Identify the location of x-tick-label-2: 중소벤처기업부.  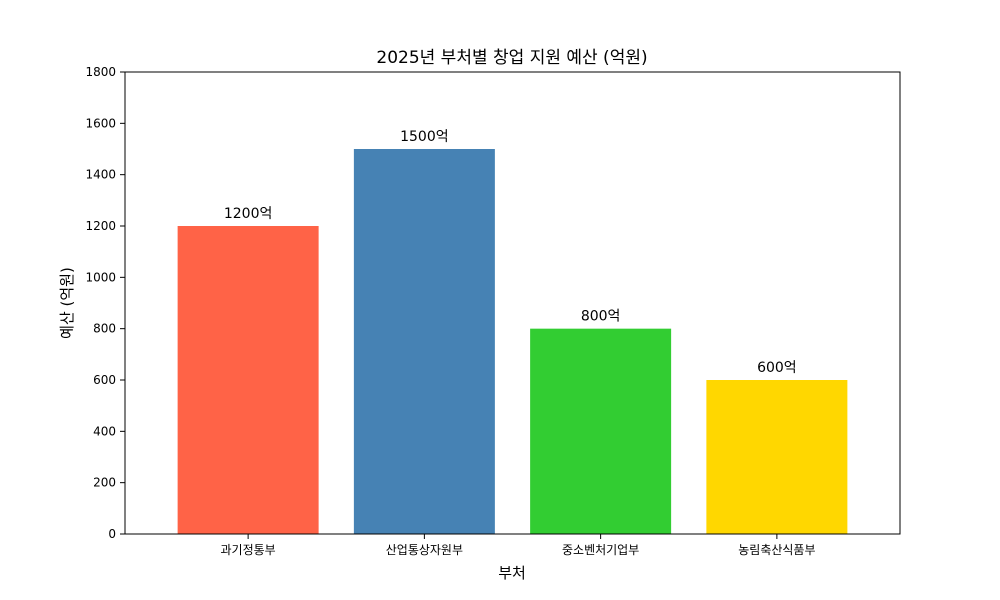
(600, 550).